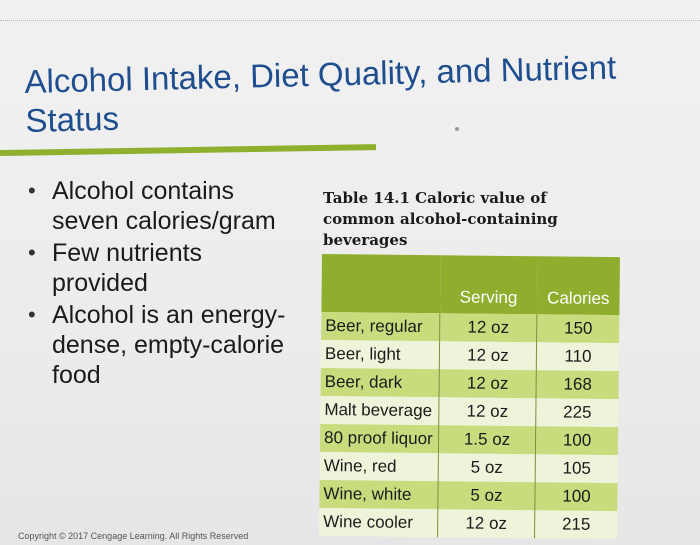 This screenshot has height=545, width=700. What do you see at coordinates (381, 284) in the screenshot?
I see `header-beverage` at bounding box center [381, 284].